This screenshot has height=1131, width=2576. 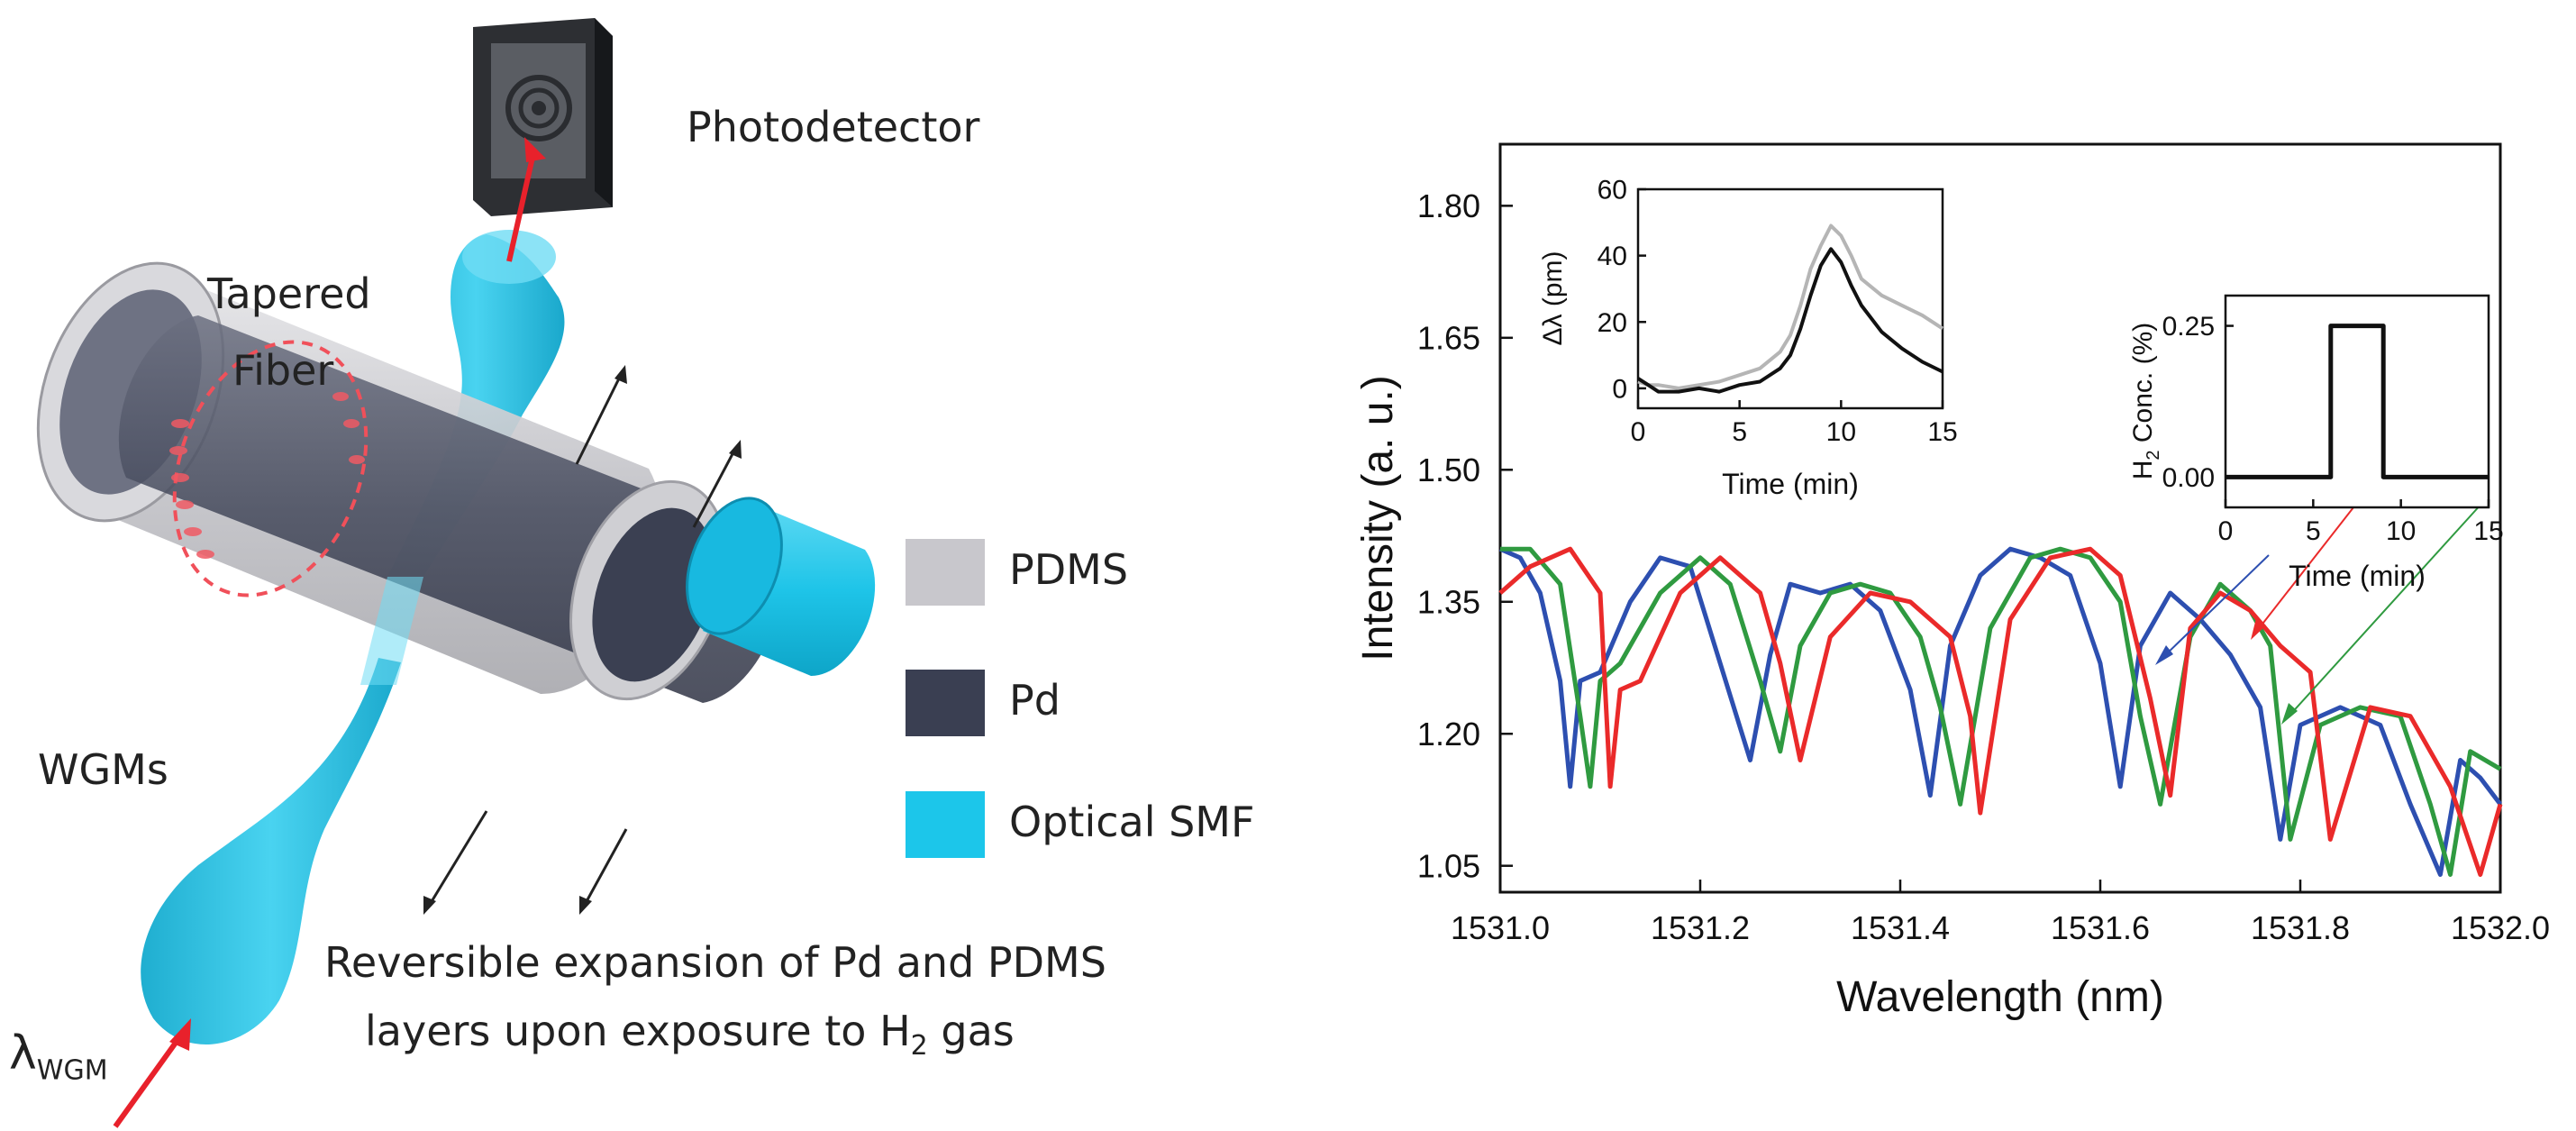 What do you see at coordinates (945, 703) in the screenshot?
I see `legend-swatch-pd` at bounding box center [945, 703].